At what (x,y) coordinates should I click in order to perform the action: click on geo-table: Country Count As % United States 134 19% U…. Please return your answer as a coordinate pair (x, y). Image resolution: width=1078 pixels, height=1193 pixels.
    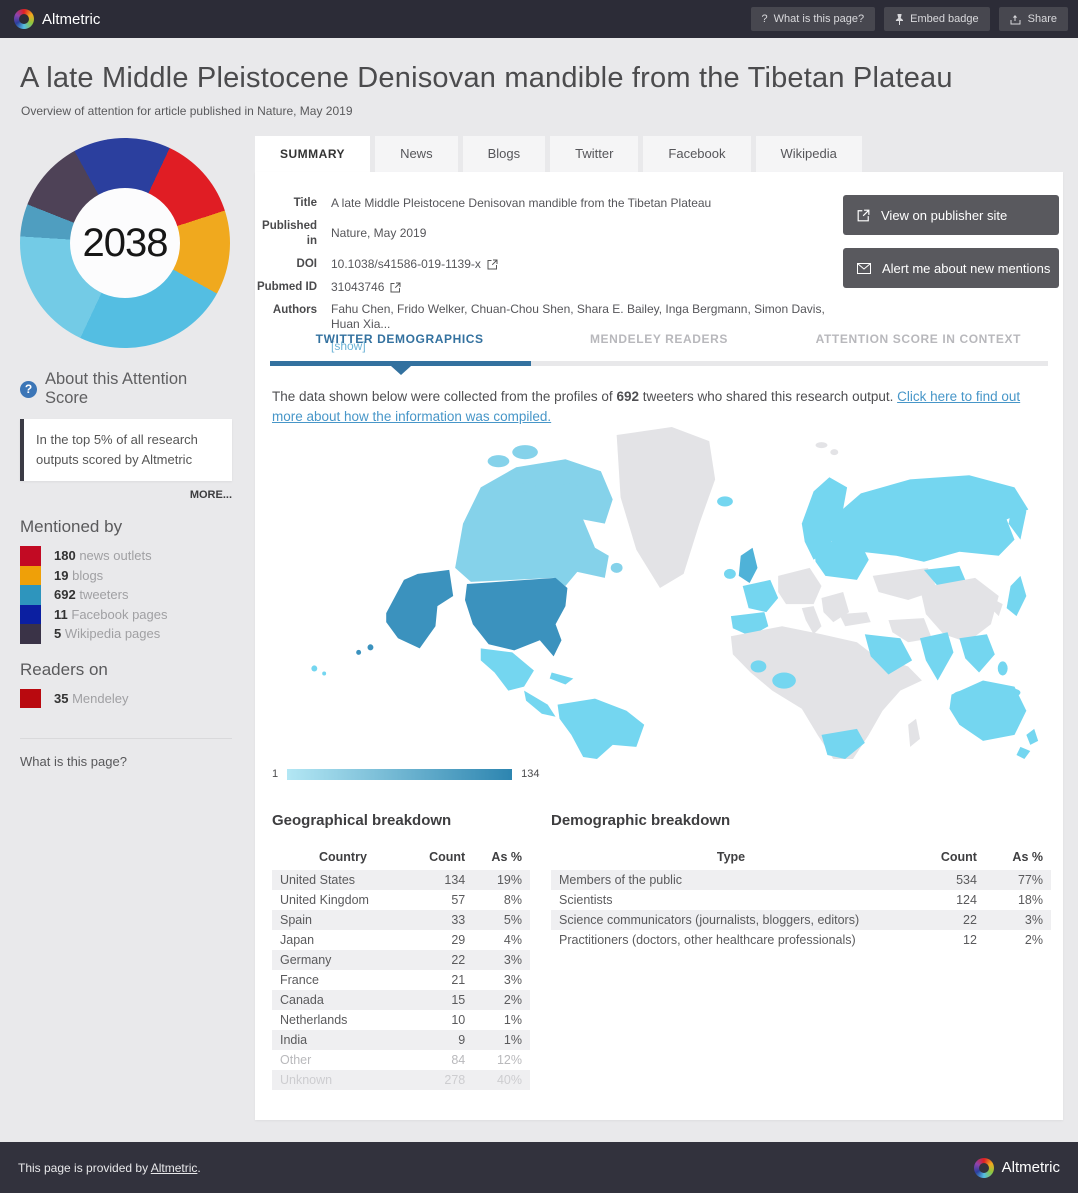
    Looking at the image, I should click on (401, 968).